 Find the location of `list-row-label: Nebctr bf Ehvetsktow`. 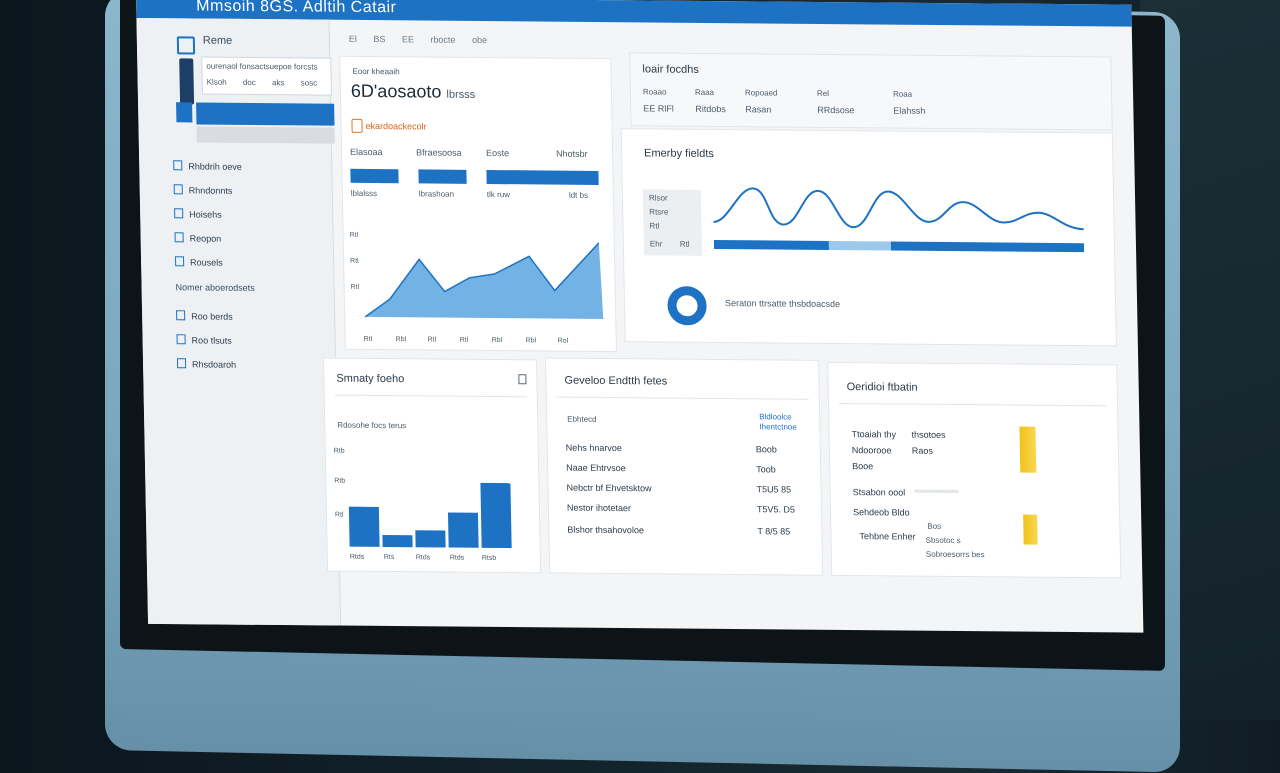

list-row-label: Nebctr bf Ehvetsktow is located at coordinates (609, 488).